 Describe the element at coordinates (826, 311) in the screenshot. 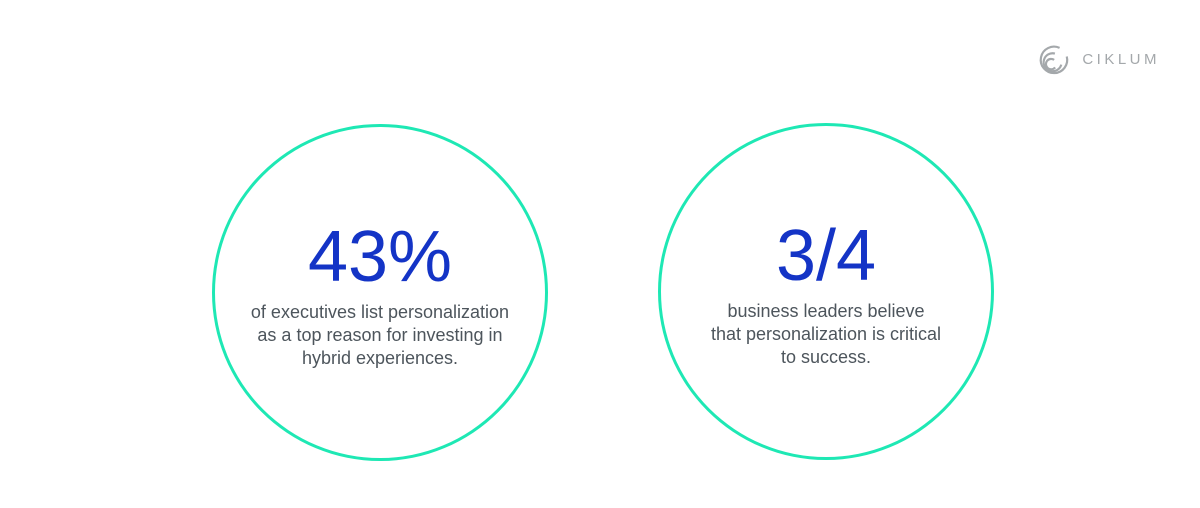

I see `stat-description-line: business leaders believe` at that location.